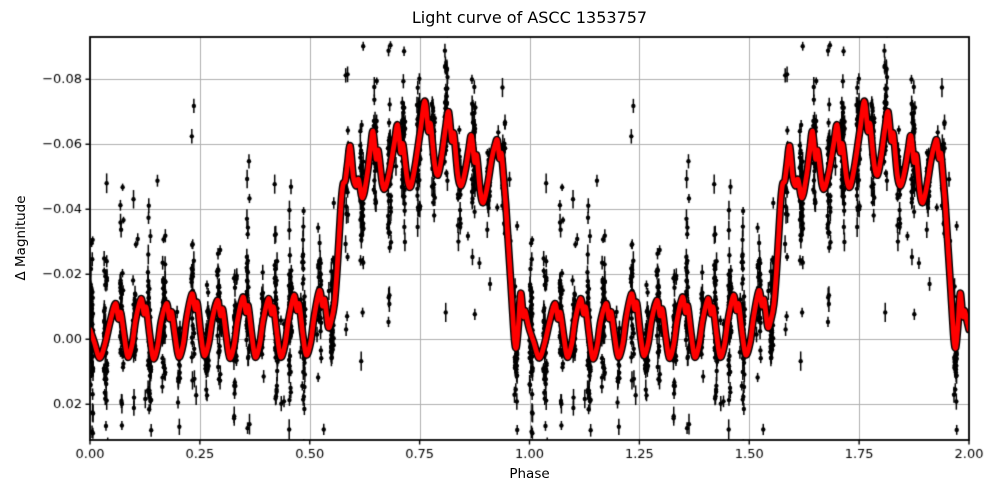  I want to click on y-axis-label: Δ Magnitude, so click(21, 238).